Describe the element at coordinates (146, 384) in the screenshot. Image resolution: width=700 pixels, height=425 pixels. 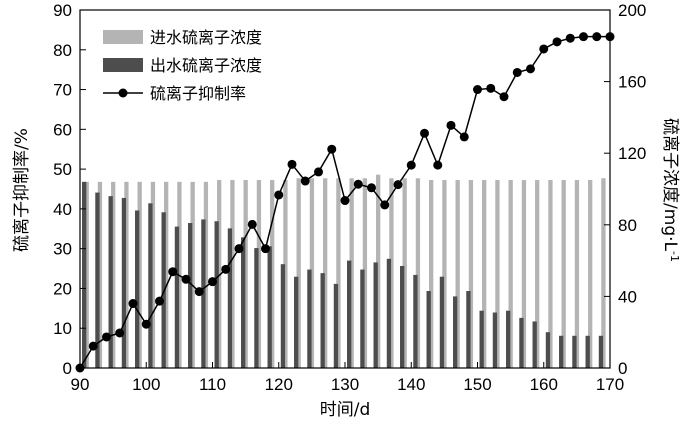
I see `x-tick-label-1: 100` at that location.